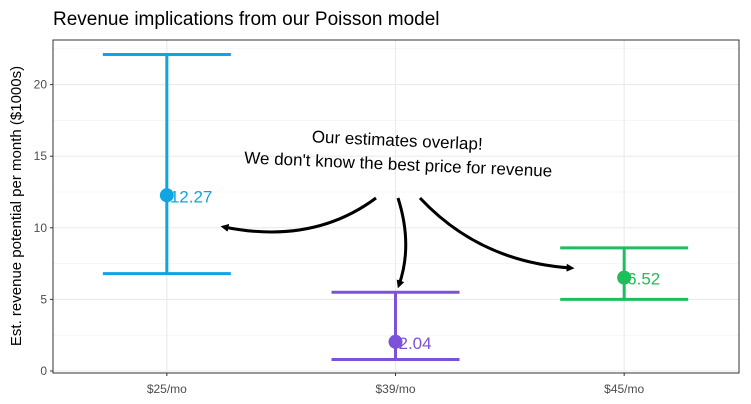  I want to click on annotation-arrow-left, so click(298, 215).